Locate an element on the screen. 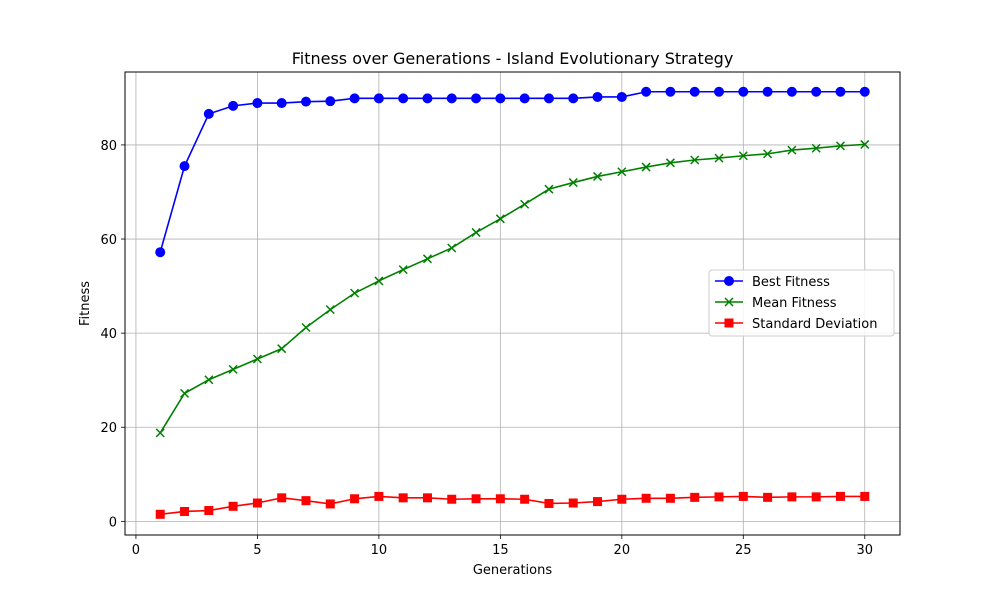 The height and width of the screenshot is (600, 1000). legend-box is located at coordinates (801, 303).